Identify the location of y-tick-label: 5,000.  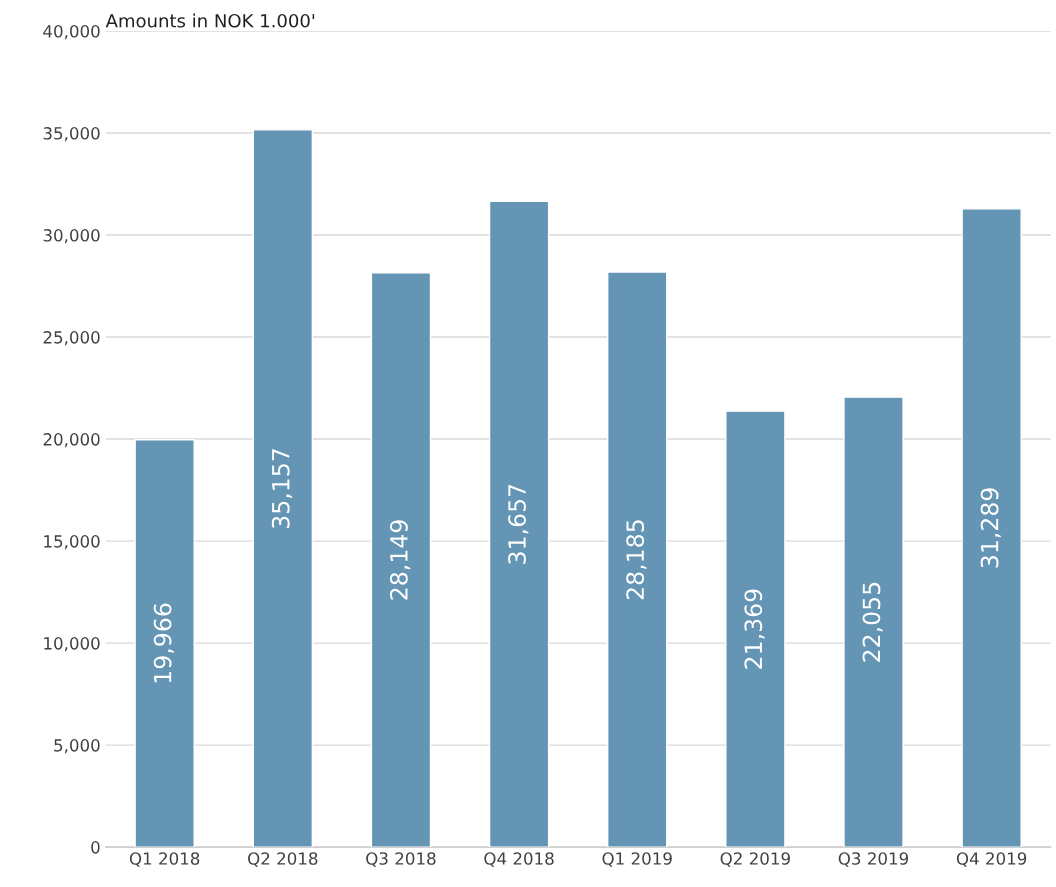
(77, 746).